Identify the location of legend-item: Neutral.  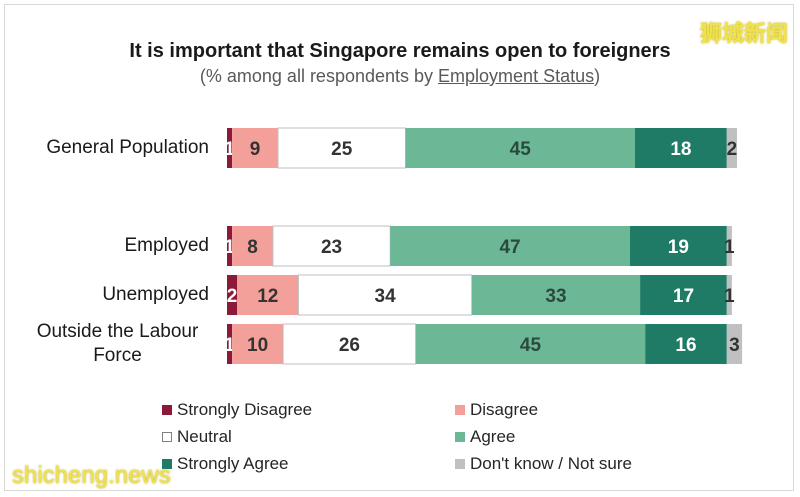
(197, 437).